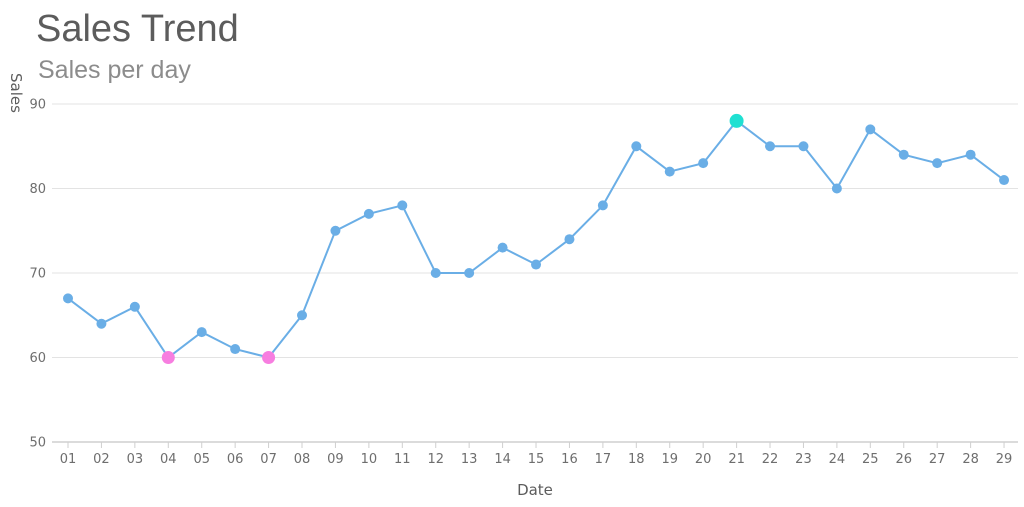 This screenshot has height=507, width=1024. What do you see at coordinates (870, 459) in the screenshot?
I see `x-tick-label: 25` at bounding box center [870, 459].